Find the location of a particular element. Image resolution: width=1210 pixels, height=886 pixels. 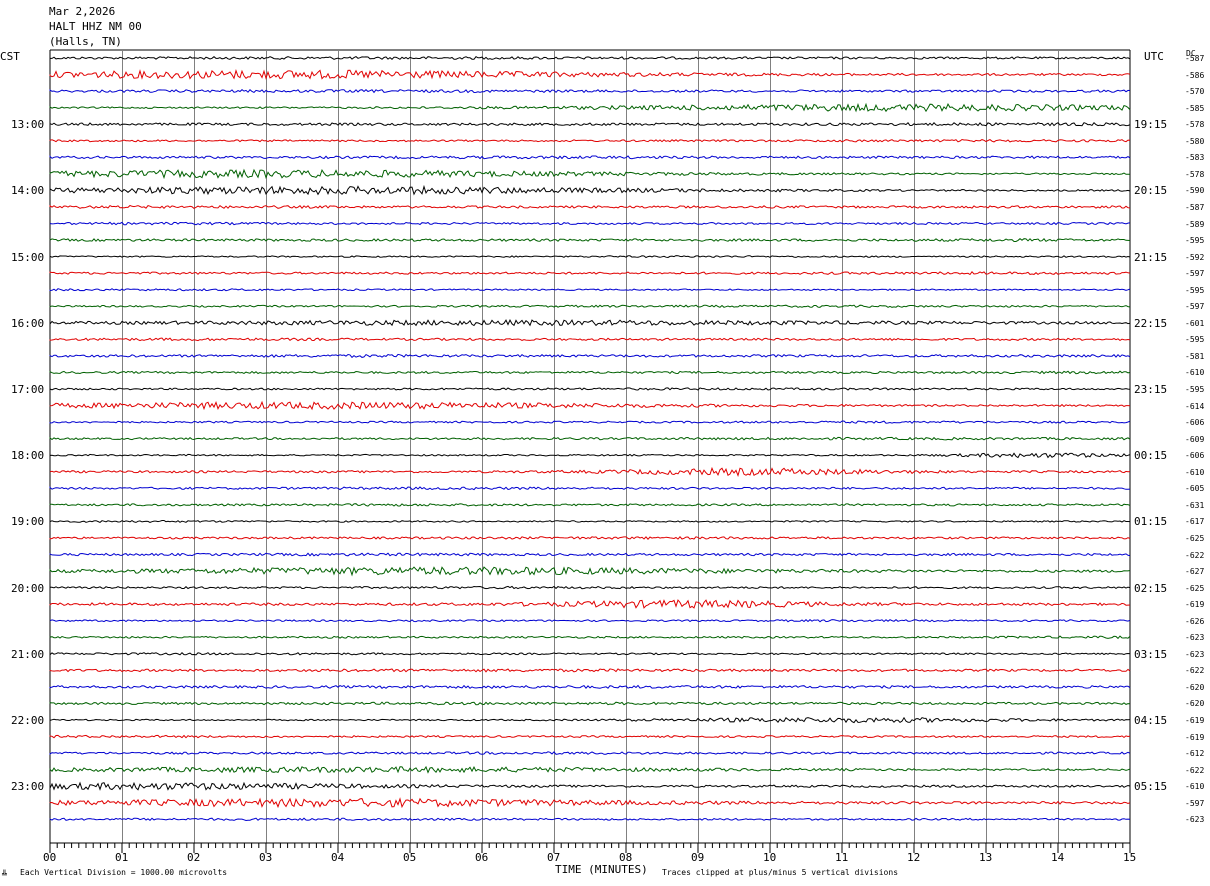

utc-hour-label: 19:15 is located at coordinates (1151, 125).